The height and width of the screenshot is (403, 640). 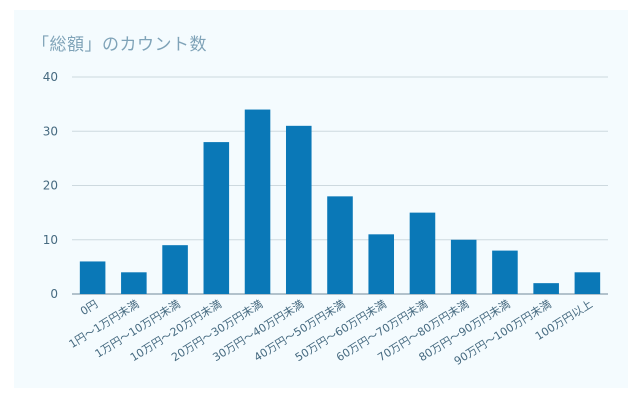 What do you see at coordinates (50, 131) in the screenshot?
I see `y-tick-label: 30` at bounding box center [50, 131].